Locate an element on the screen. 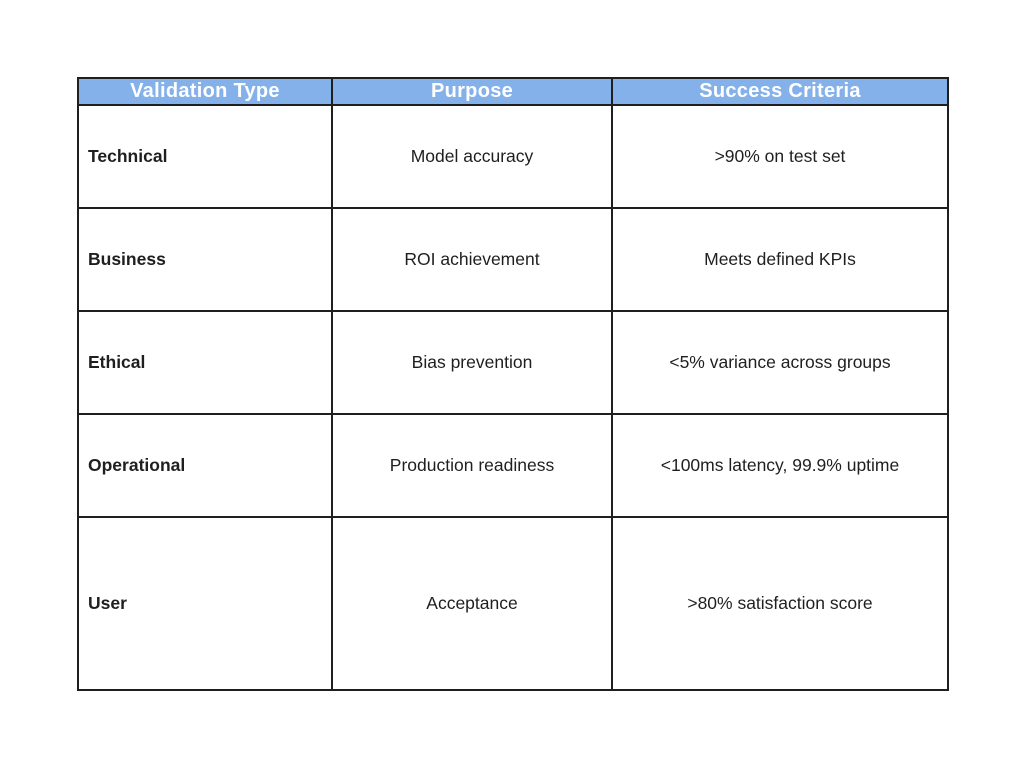  cell-user-purpose: Acceptance is located at coordinates (472, 603).